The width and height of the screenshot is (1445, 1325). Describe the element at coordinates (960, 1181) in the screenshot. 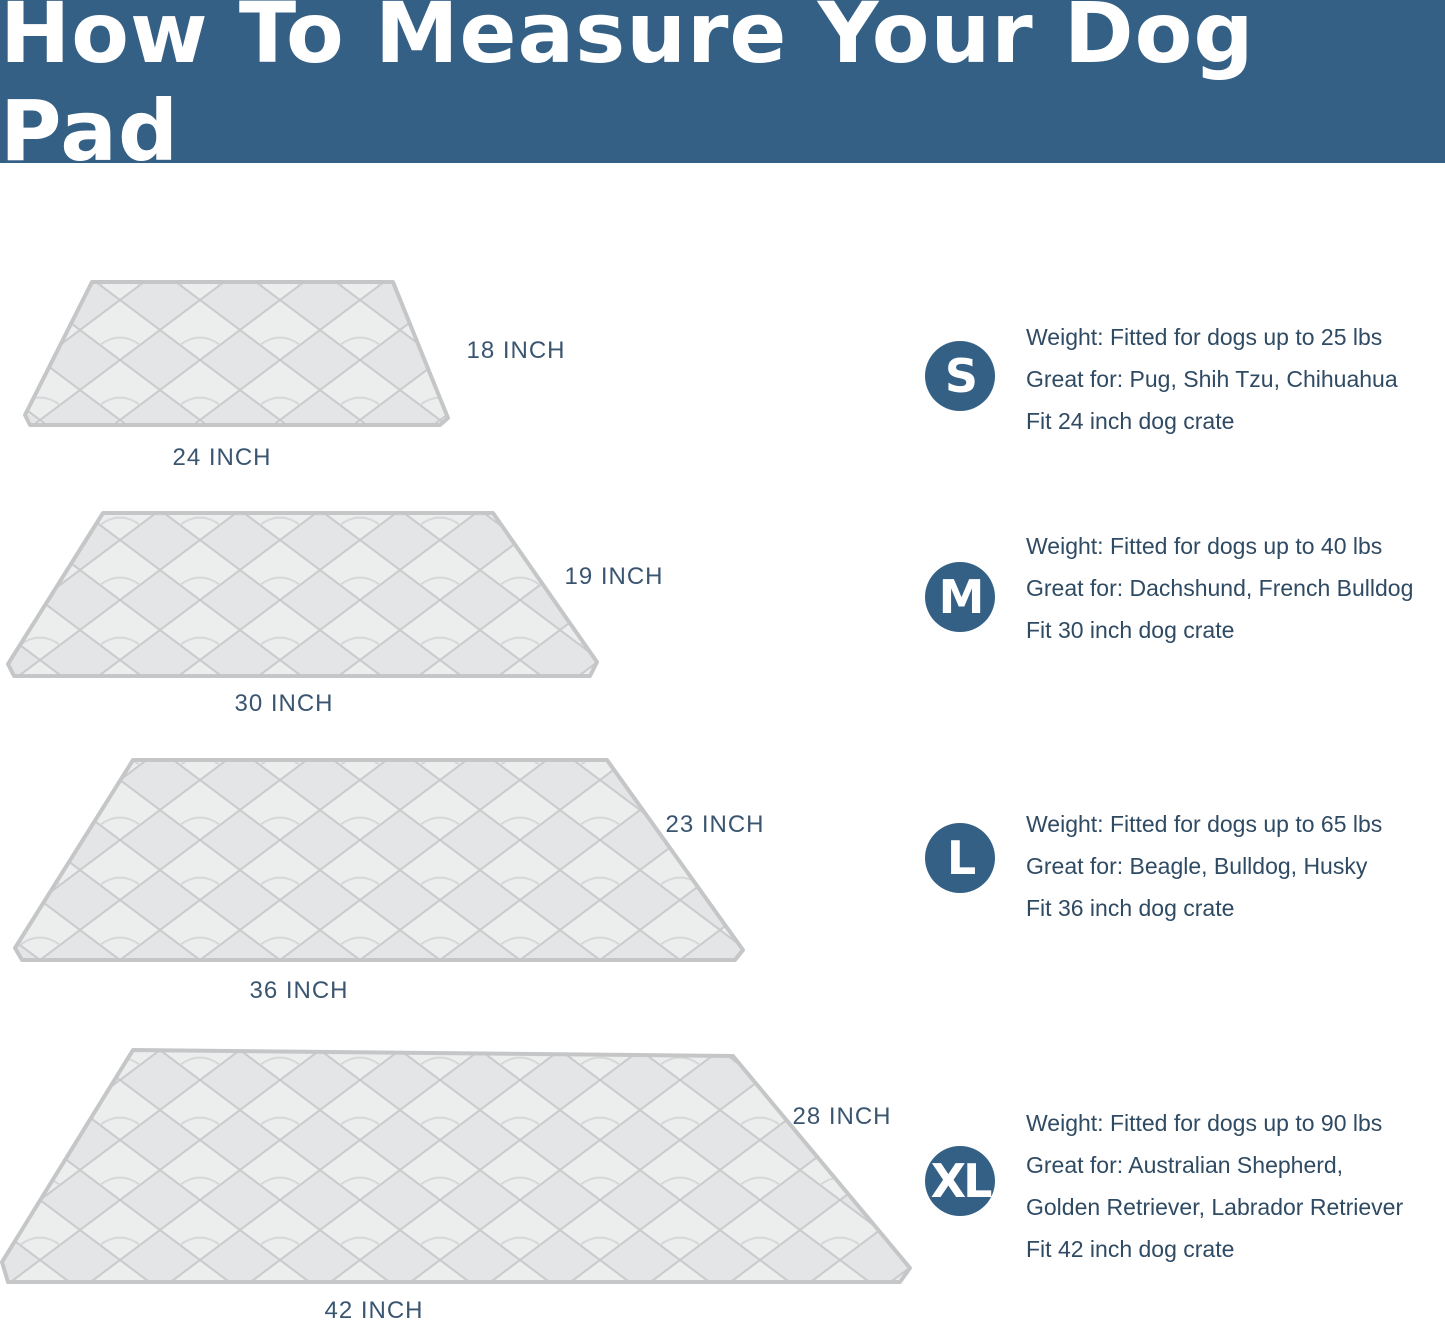

I see `size-badge-xl: XL` at that location.